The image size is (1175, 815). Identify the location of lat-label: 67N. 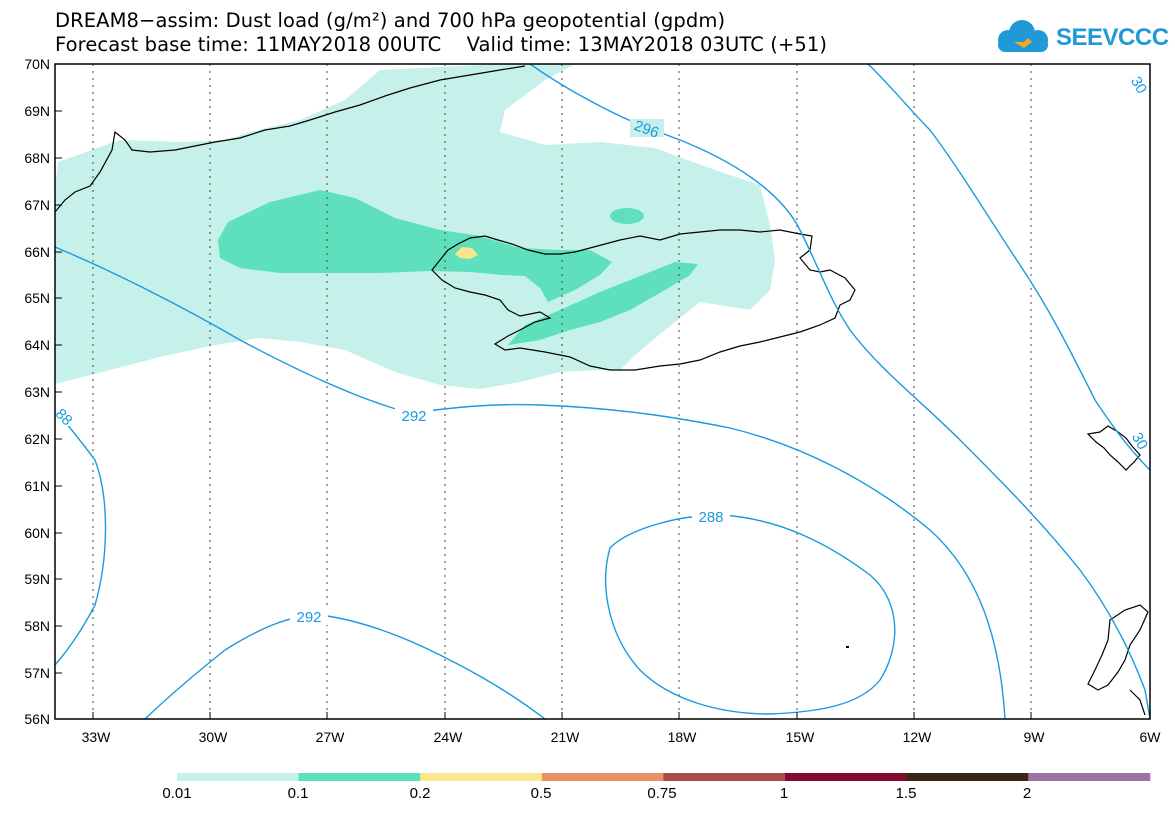
(37, 205).